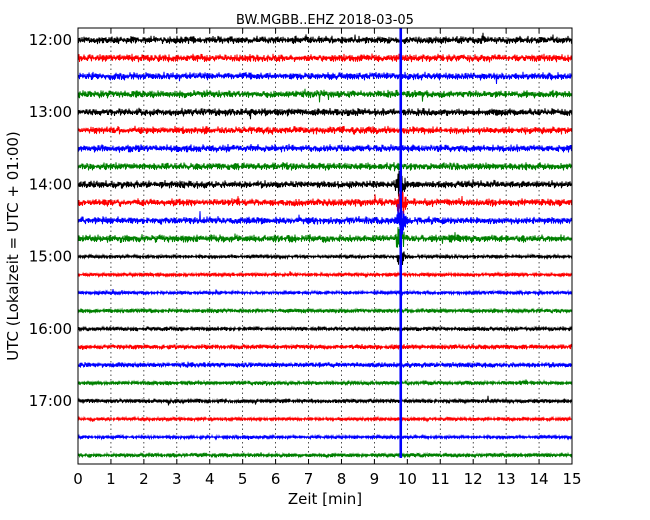 The height and width of the screenshot is (520, 650). Describe the element at coordinates (50, 401) in the screenshot. I see `y-tick-label-5: 17:00` at that location.